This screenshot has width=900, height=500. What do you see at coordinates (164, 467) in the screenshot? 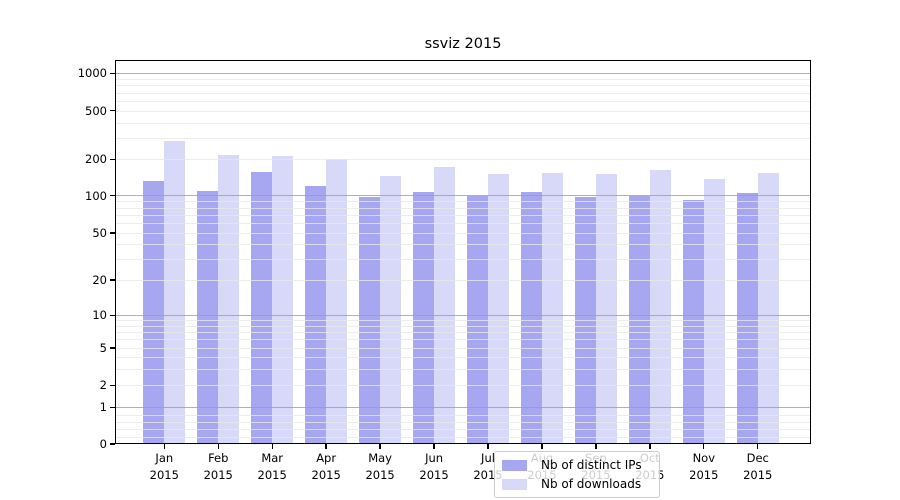
I see `x-tick-label-jan: Jan 2015` at bounding box center [164, 467].